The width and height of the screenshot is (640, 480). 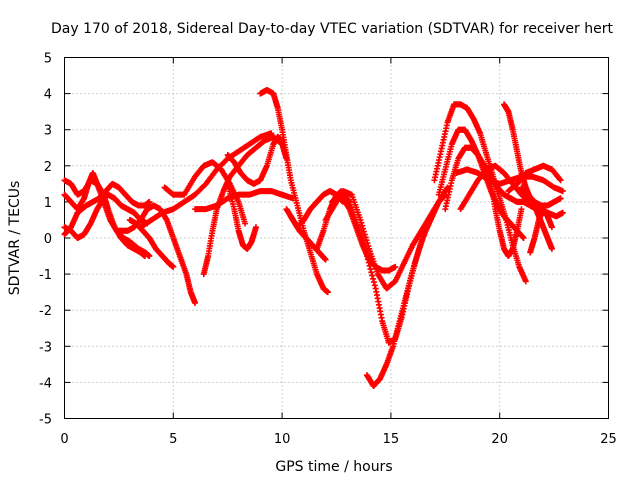 I want to click on x-tick-label: 0, so click(x=64, y=439).